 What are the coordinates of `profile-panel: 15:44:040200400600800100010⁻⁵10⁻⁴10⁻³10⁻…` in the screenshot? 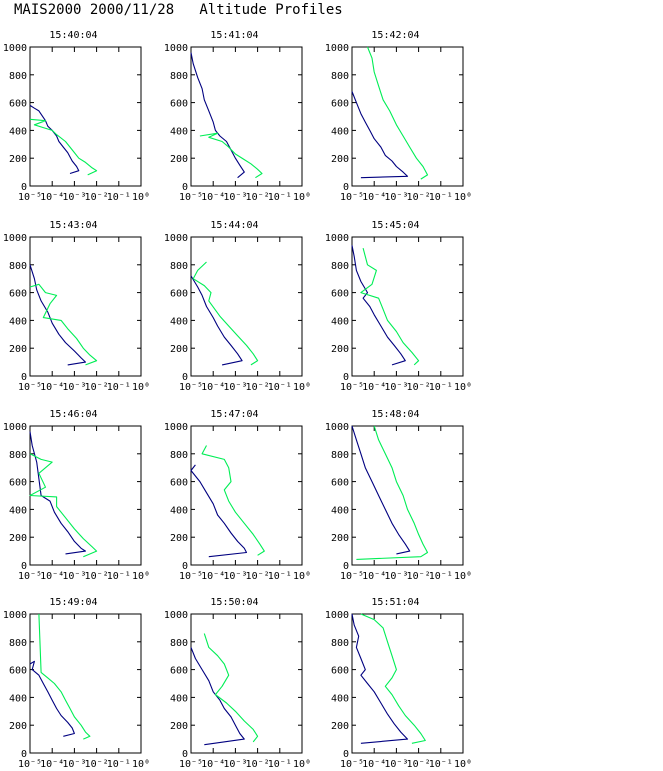 It's located at (237, 306).